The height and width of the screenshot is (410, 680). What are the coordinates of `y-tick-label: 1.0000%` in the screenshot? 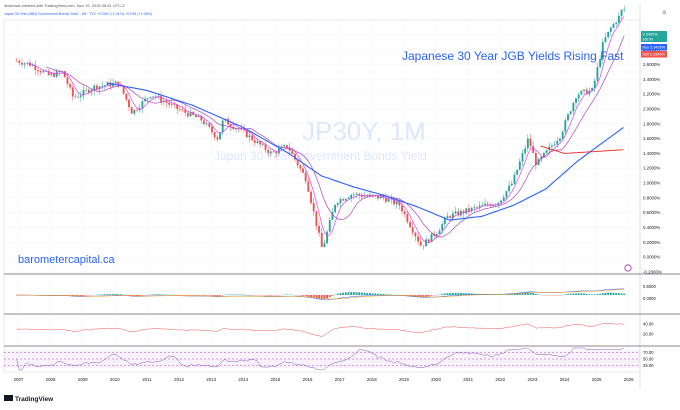 It's located at (651, 183).